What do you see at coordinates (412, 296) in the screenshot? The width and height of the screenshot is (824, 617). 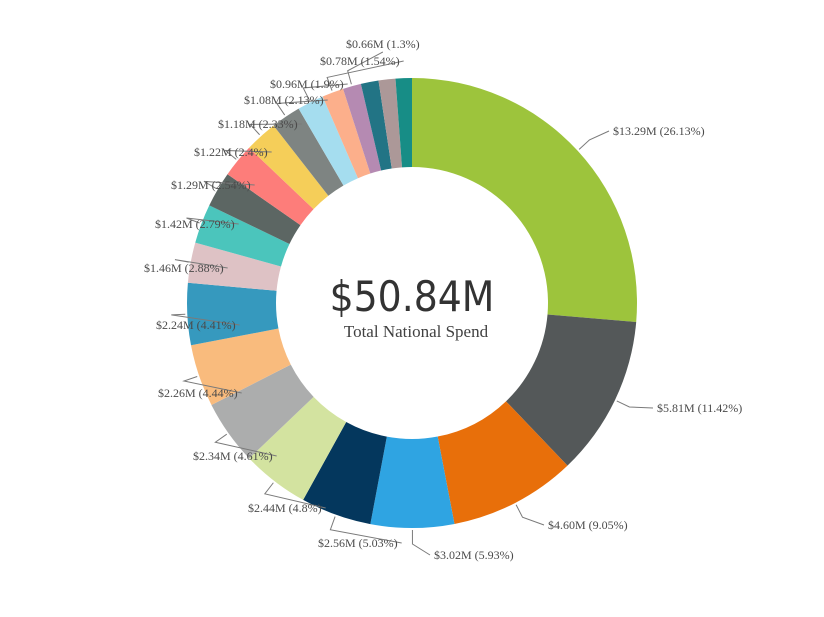 I see `center-total-value: $50.84M` at bounding box center [412, 296].